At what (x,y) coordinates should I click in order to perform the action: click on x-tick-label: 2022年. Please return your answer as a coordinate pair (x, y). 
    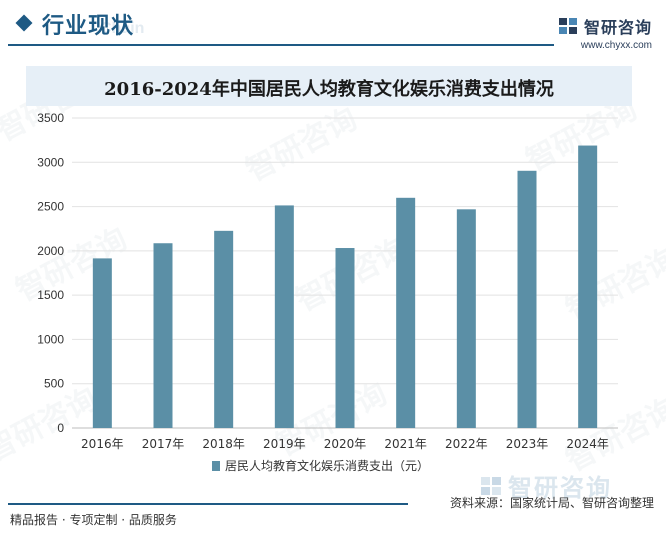
    Looking at the image, I should click on (466, 444).